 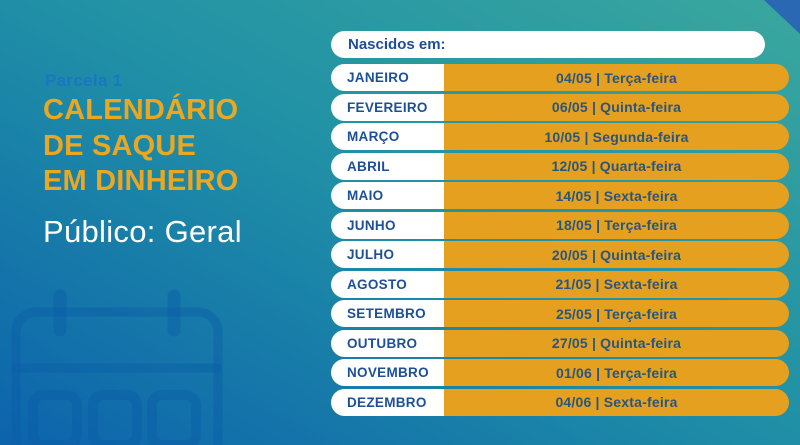 I want to click on date-label: 25/05 | Terça-feira, so click(x=616, y=313).